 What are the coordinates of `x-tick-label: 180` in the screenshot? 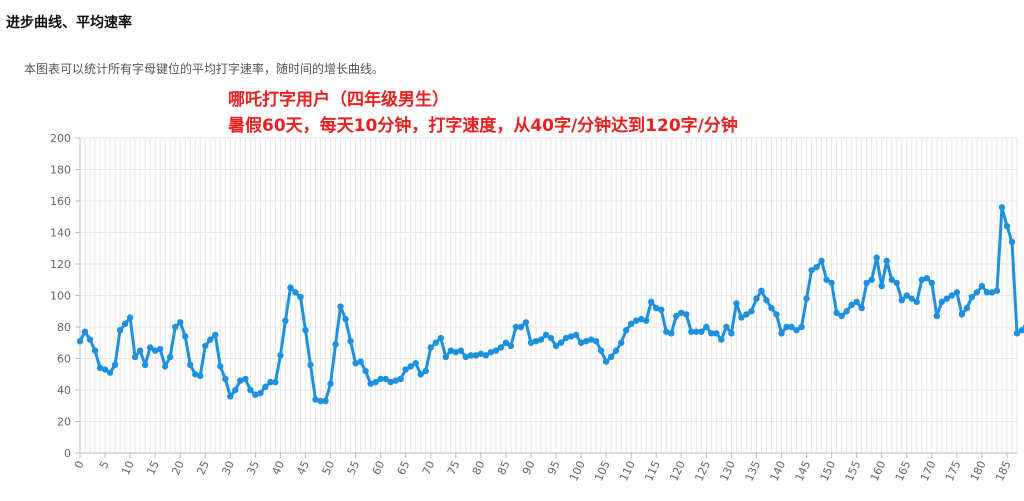 It's located at (978, 471).